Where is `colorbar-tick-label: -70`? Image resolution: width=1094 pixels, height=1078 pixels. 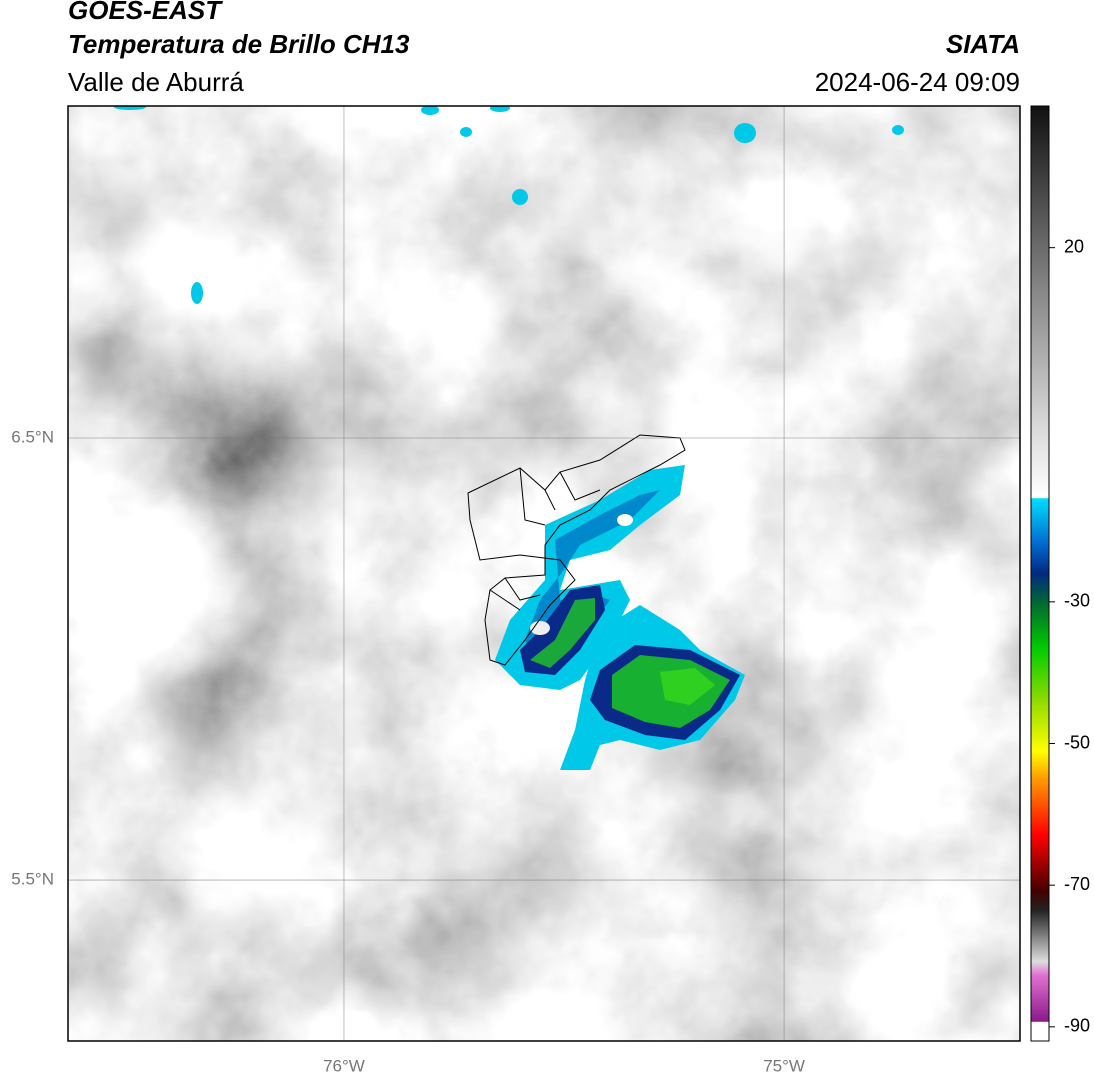 colorbar-tick-label: -70 is located at coordinates (1077, 884).